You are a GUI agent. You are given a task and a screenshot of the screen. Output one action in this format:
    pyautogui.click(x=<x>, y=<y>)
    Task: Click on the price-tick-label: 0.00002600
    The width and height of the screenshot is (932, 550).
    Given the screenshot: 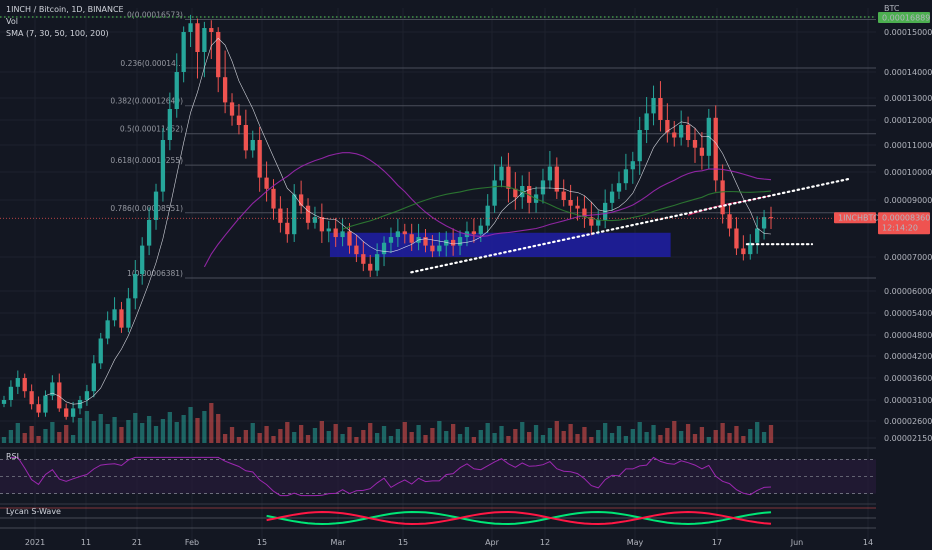 What is the action you would take?
    pyautogui.click(x=908, y=421)
    